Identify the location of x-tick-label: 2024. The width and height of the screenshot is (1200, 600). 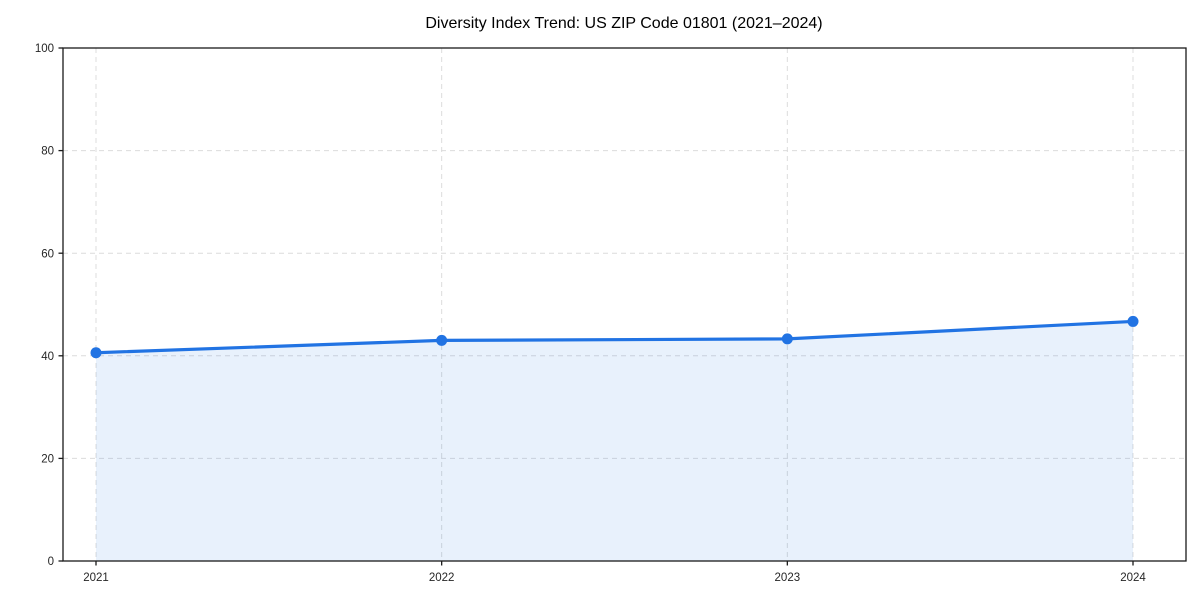
(1133, 578).